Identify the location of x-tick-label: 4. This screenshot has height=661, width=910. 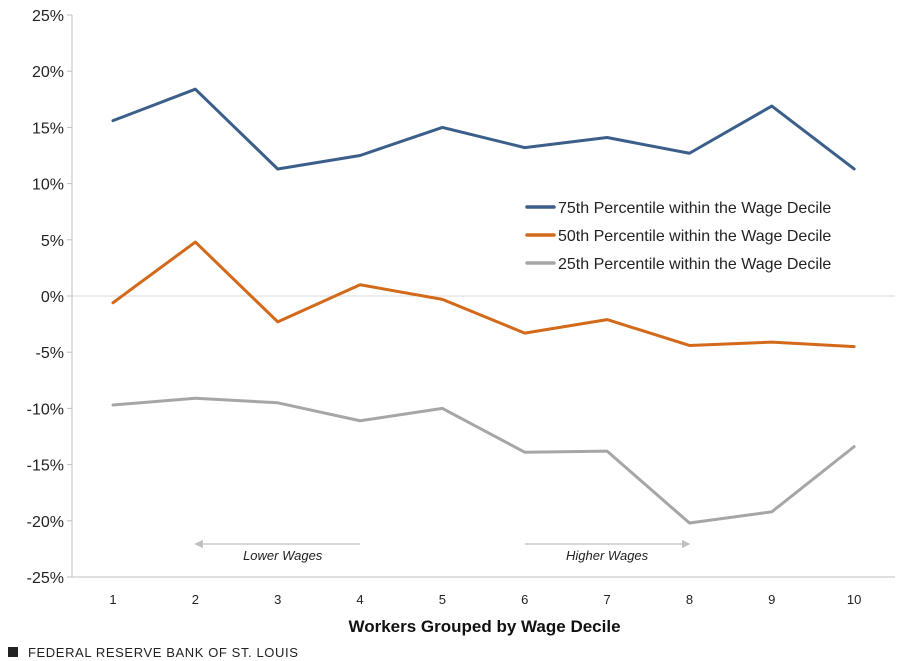
(359, 599).